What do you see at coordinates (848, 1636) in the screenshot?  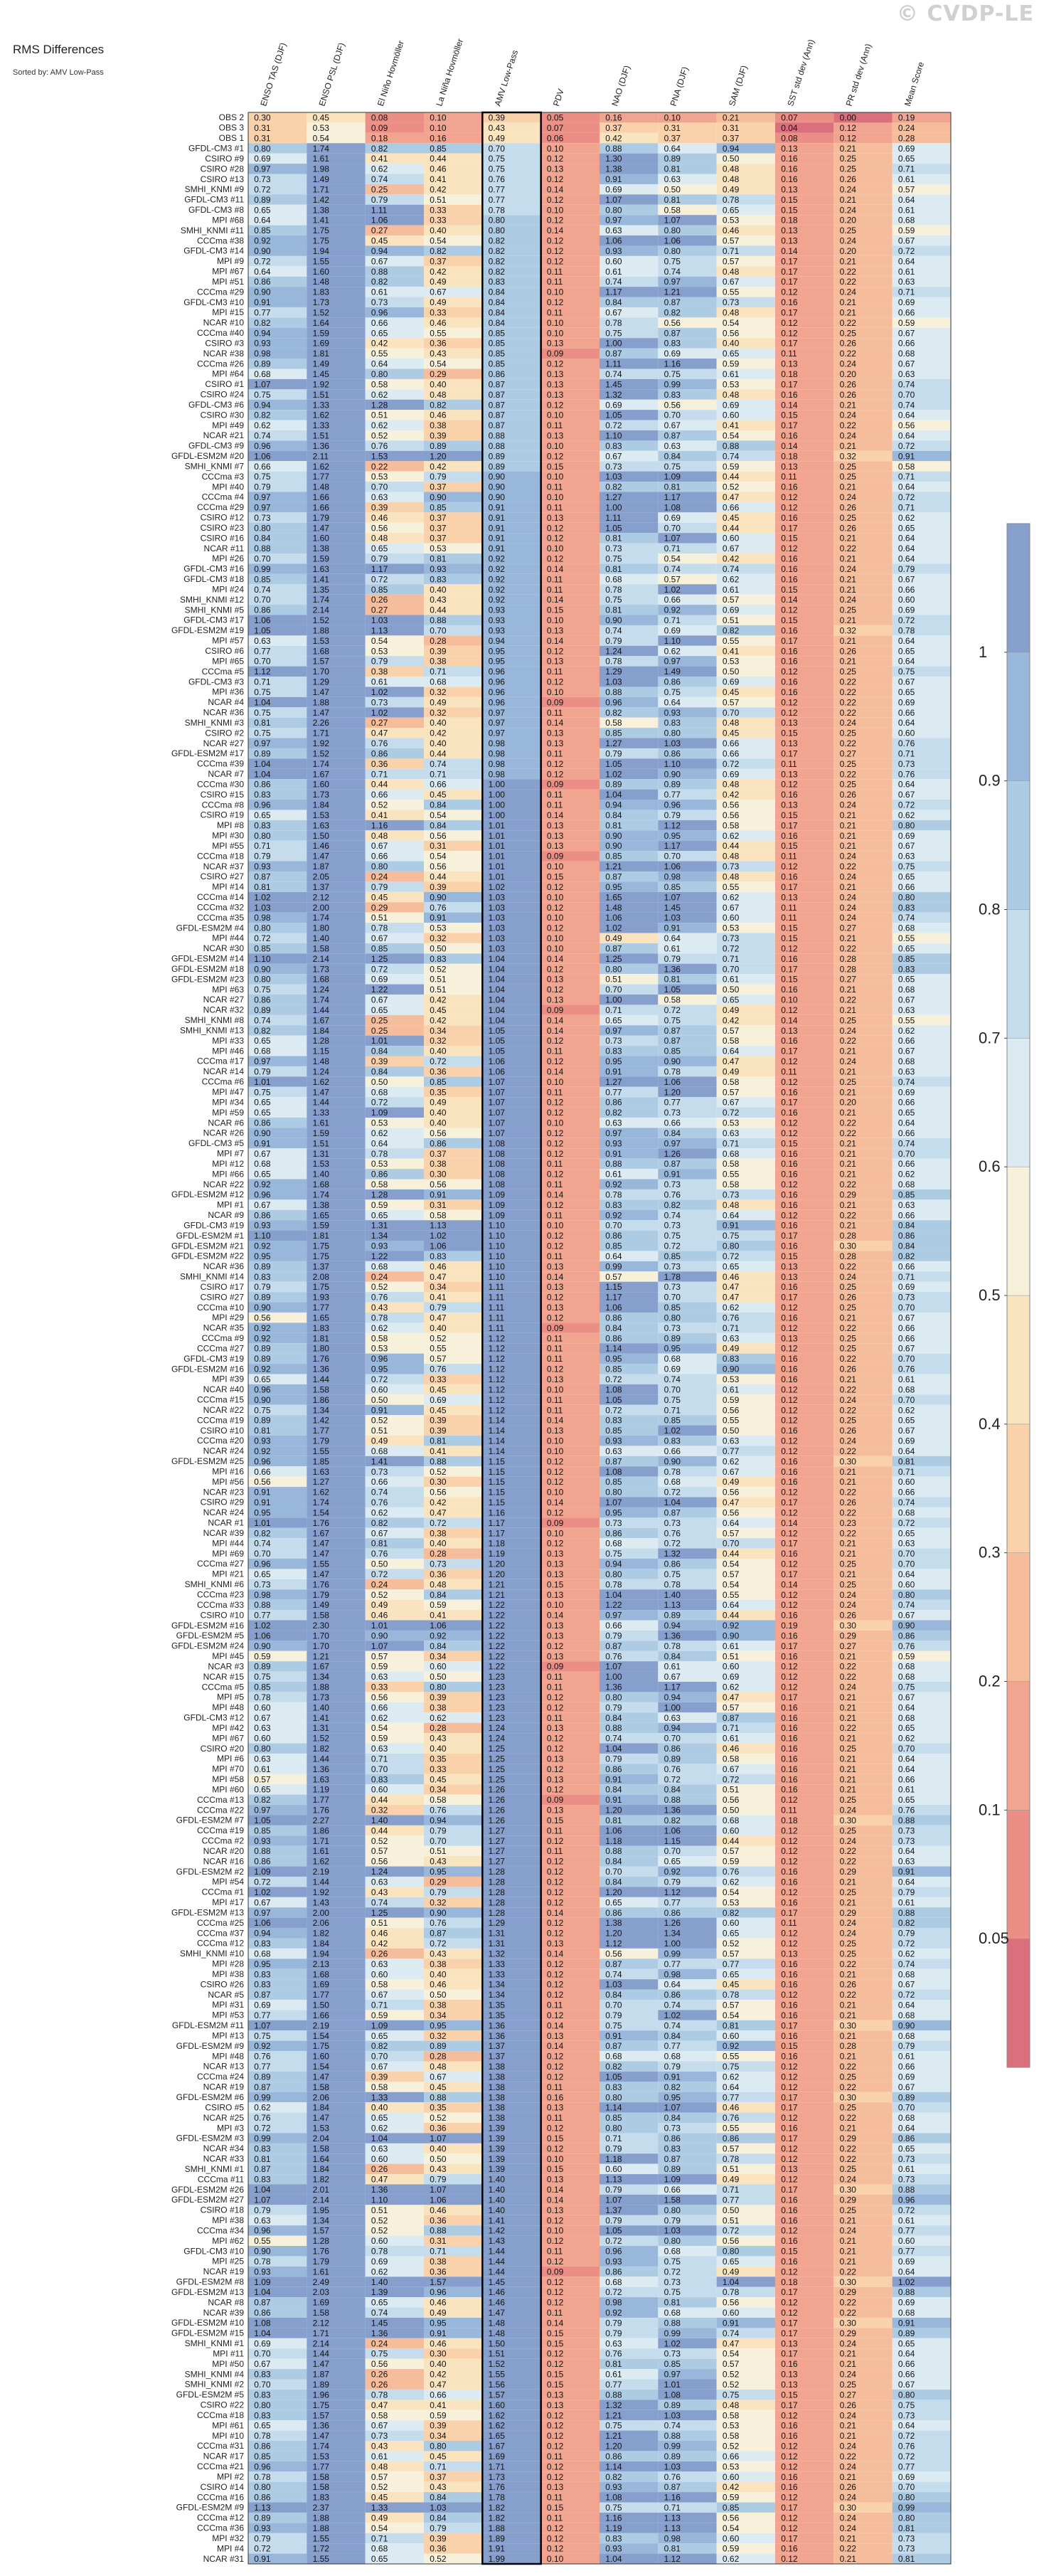 I see `cell-value: 0.29` at bounding box center [848, 1636].